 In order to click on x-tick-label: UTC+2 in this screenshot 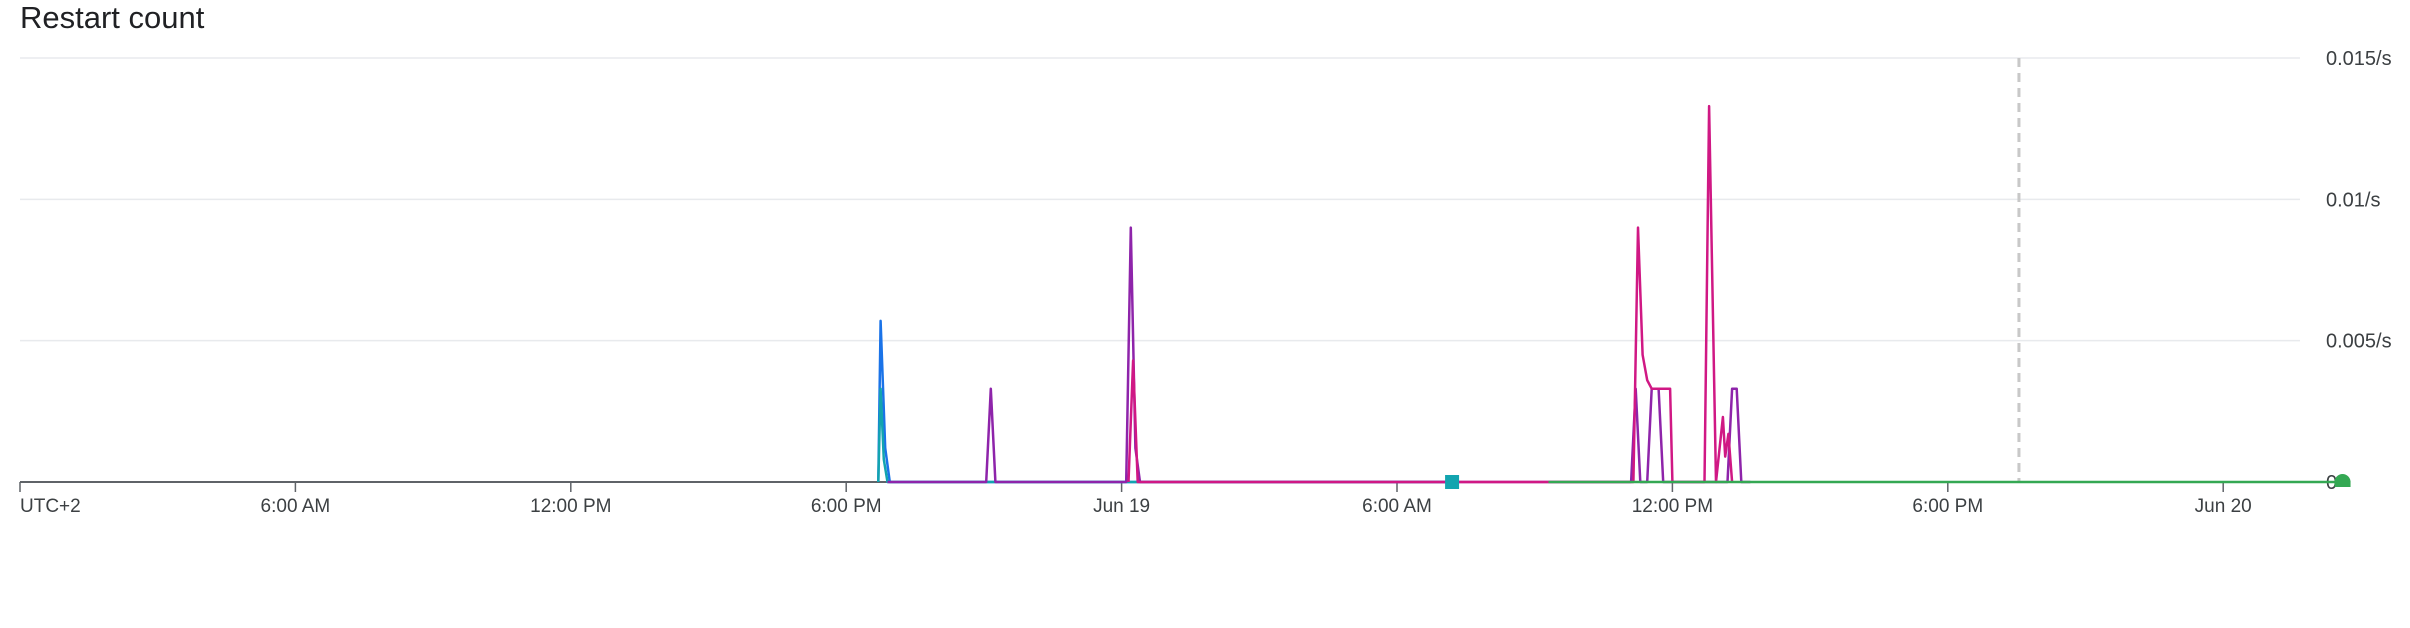, I will do `click(50, 506)`.